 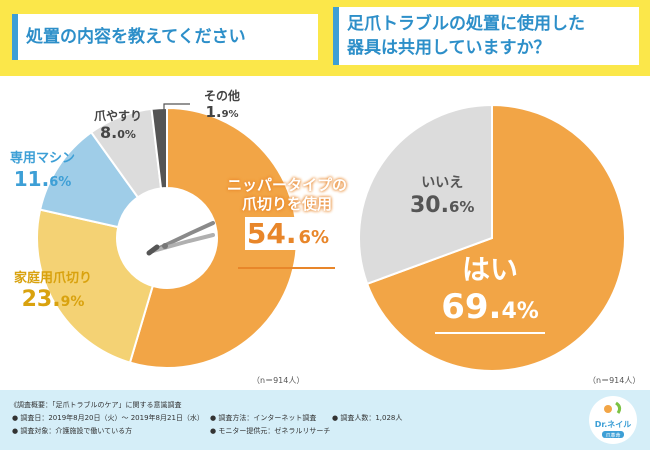 I want to click on footer-survey-target: ● 調査対象：介護施設で働いている方, so click(x=72, y=431).